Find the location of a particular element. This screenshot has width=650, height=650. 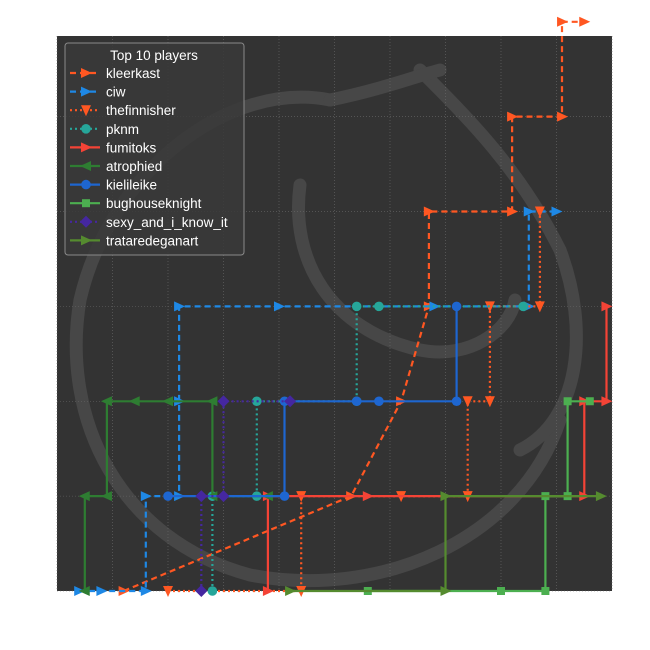

series-line-trataredeganart is located at coordinates (445, 544).